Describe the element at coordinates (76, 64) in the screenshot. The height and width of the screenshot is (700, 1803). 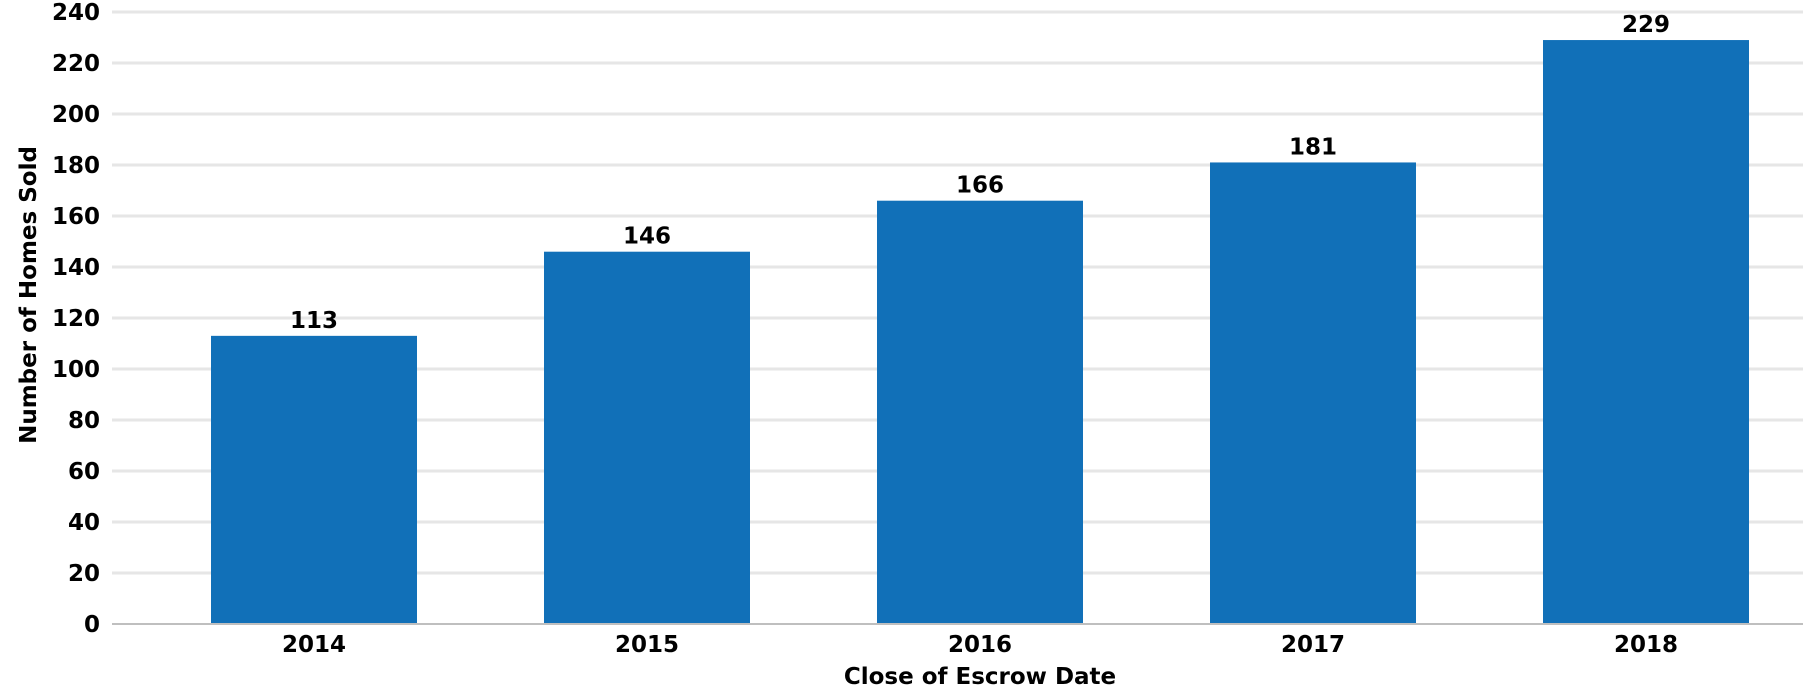
I see `y-tick-label: 220` at that location.